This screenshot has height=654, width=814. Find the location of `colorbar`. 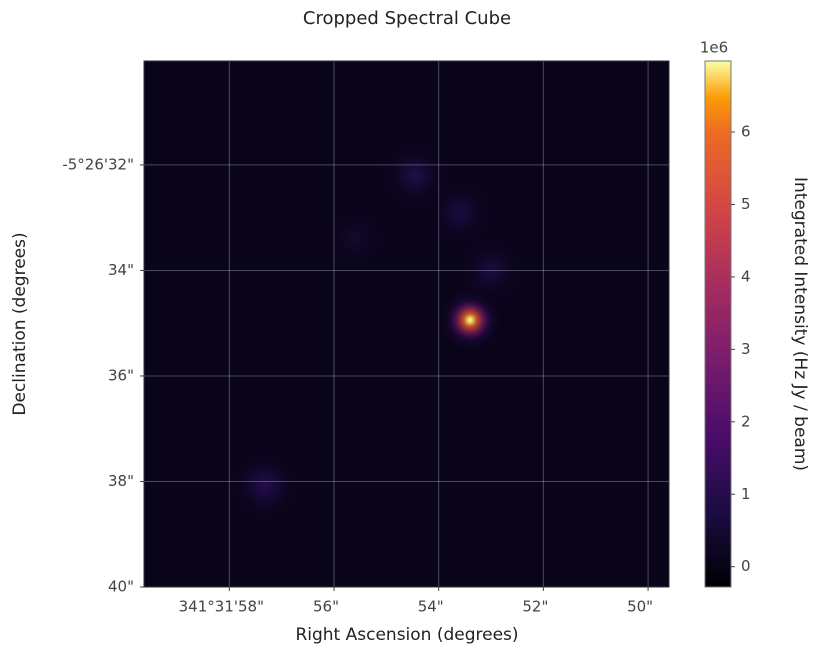

colorbar is located at coordinates (718, 324).